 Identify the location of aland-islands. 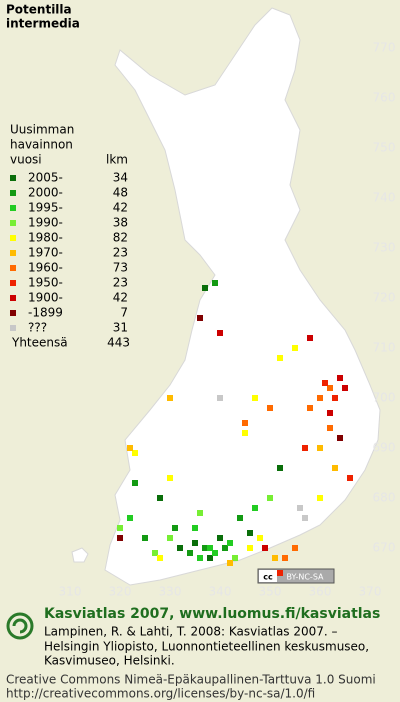
(80, 555).